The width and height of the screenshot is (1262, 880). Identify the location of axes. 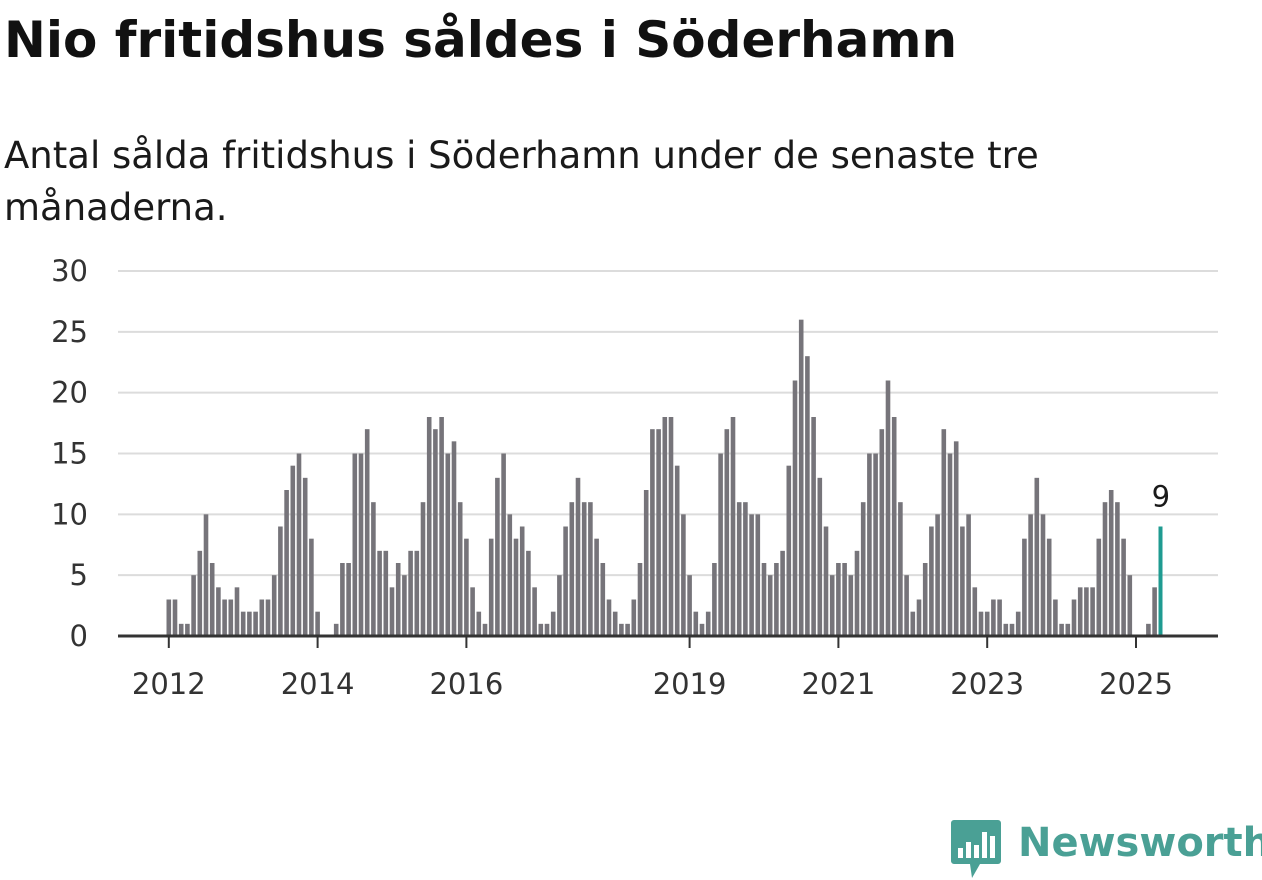
(668, 641).